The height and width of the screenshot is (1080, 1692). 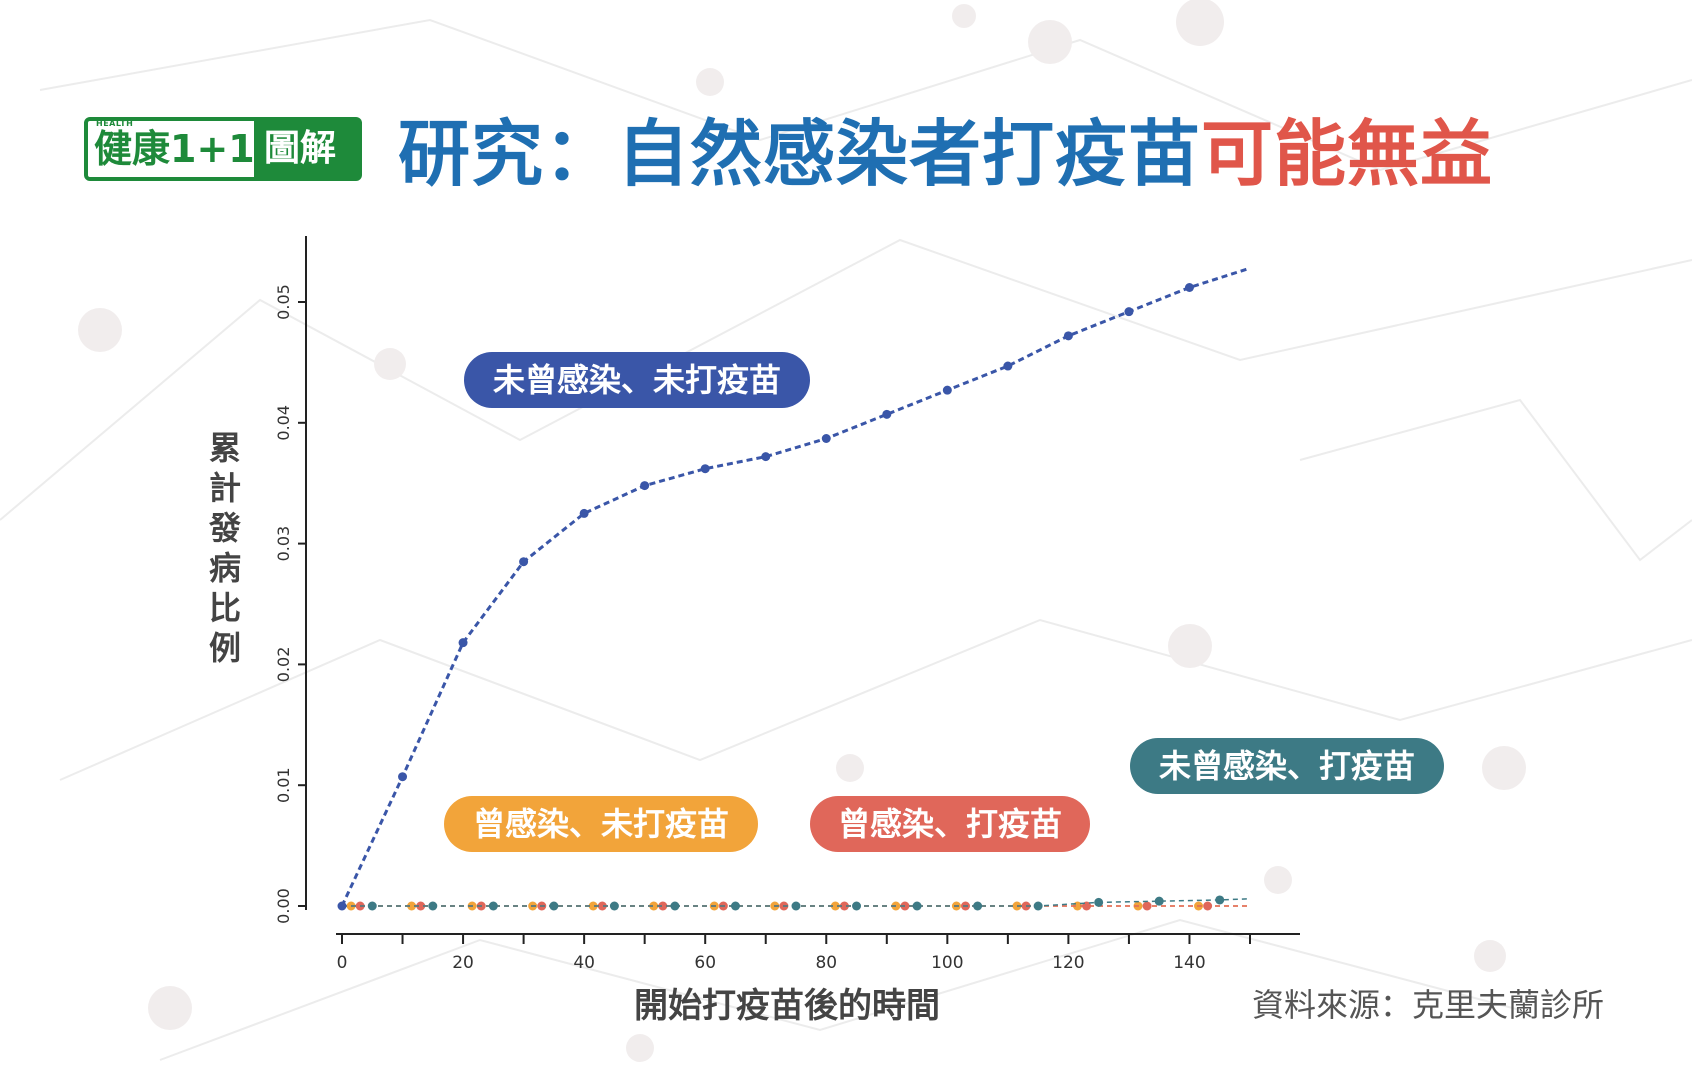 I want to click on legend-infected-vaccinated: 曾感染、打疫苗, so click(x=950, y=824).